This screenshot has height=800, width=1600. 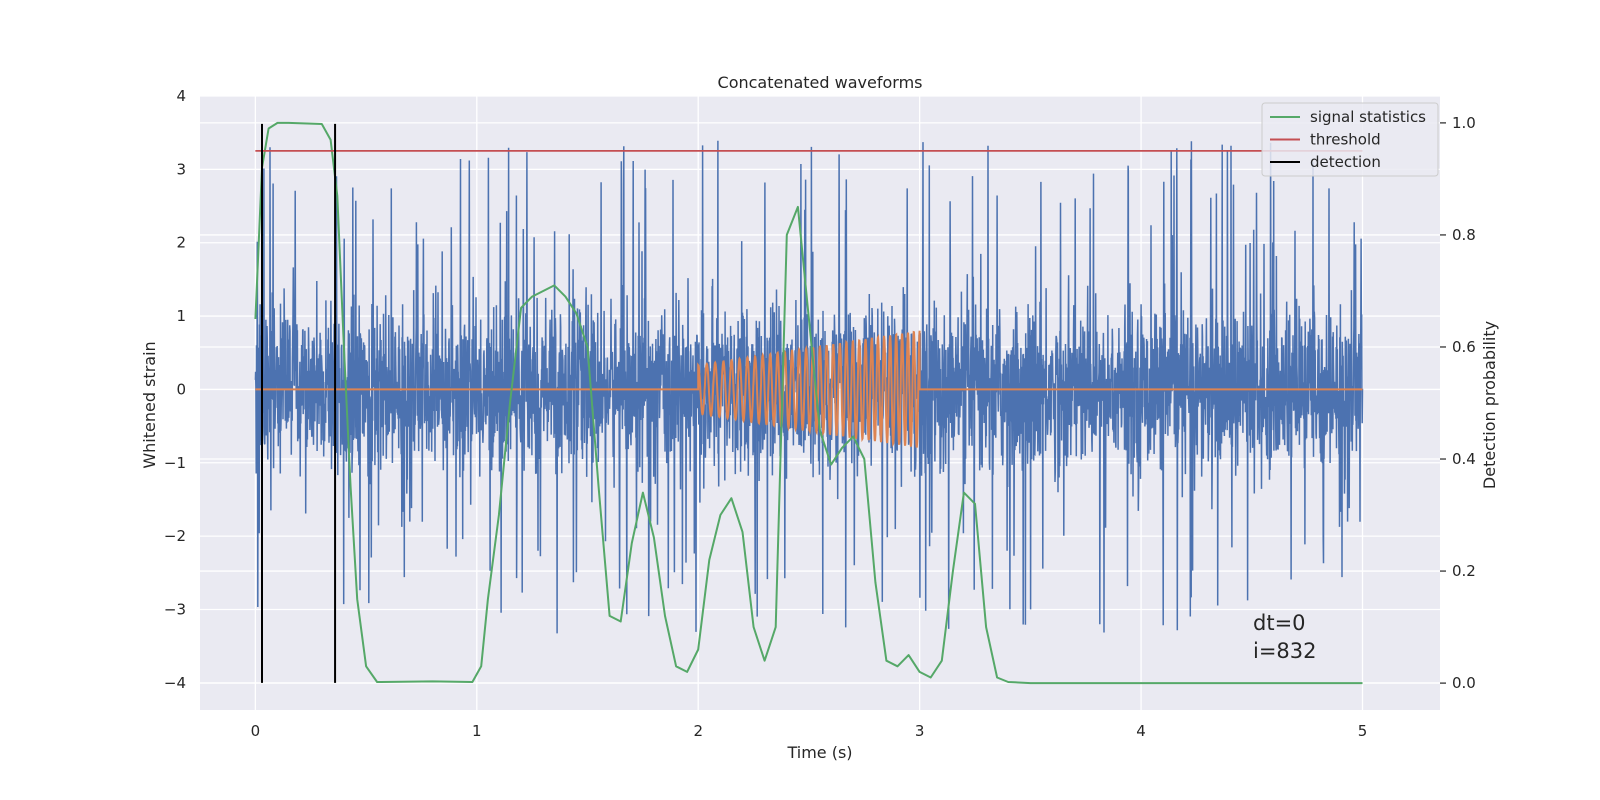 What do you see at coordinates (1368, 117) in the screenshot?
I see `legend-label: signal statistics` at bounding box center [1368, 117].